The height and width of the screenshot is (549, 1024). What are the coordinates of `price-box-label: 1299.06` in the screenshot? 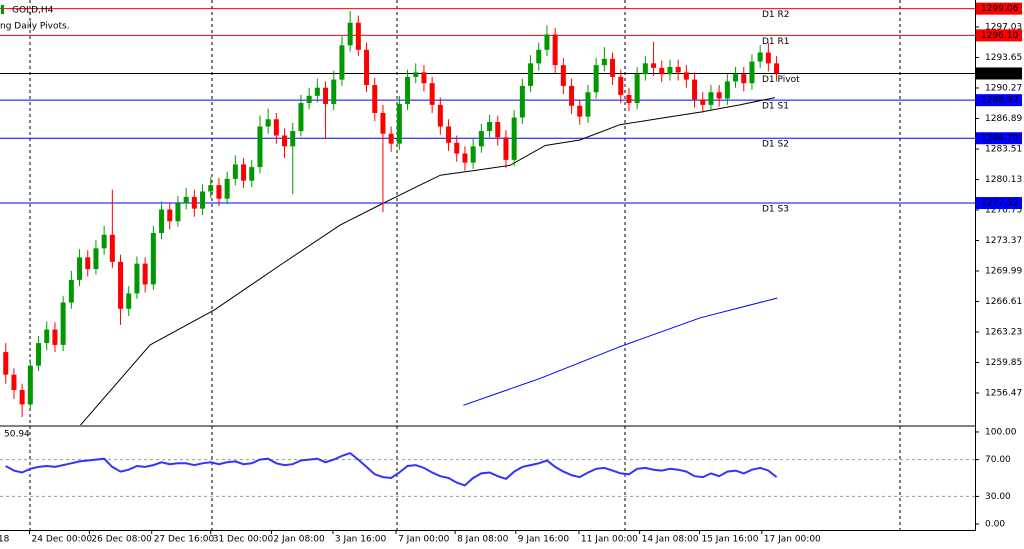 It's located at (999, 9).